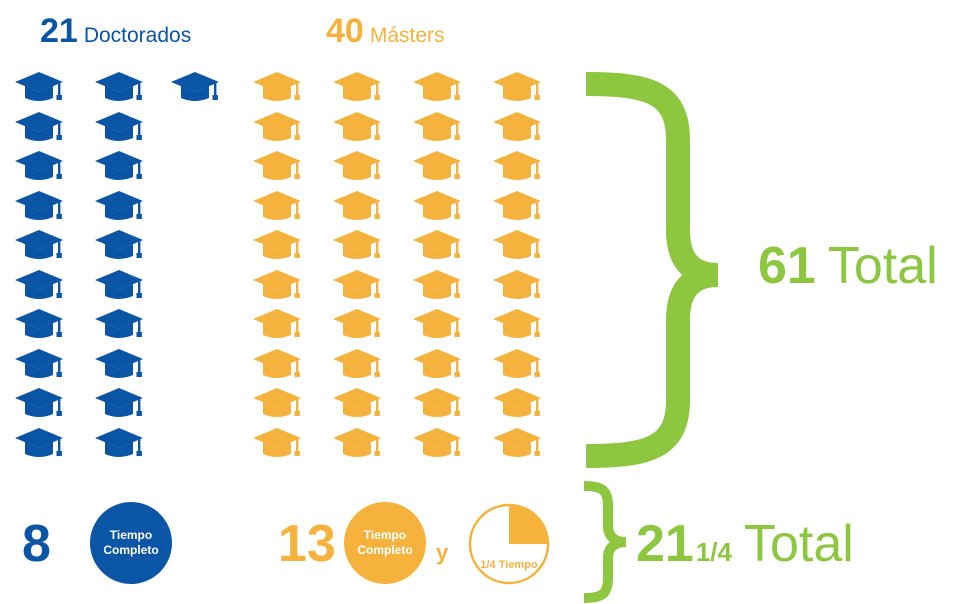 The width and height of the screenshot is (963, 604). I want to click on doctor-badge-line-1: Tiempo, so click(131, 535).